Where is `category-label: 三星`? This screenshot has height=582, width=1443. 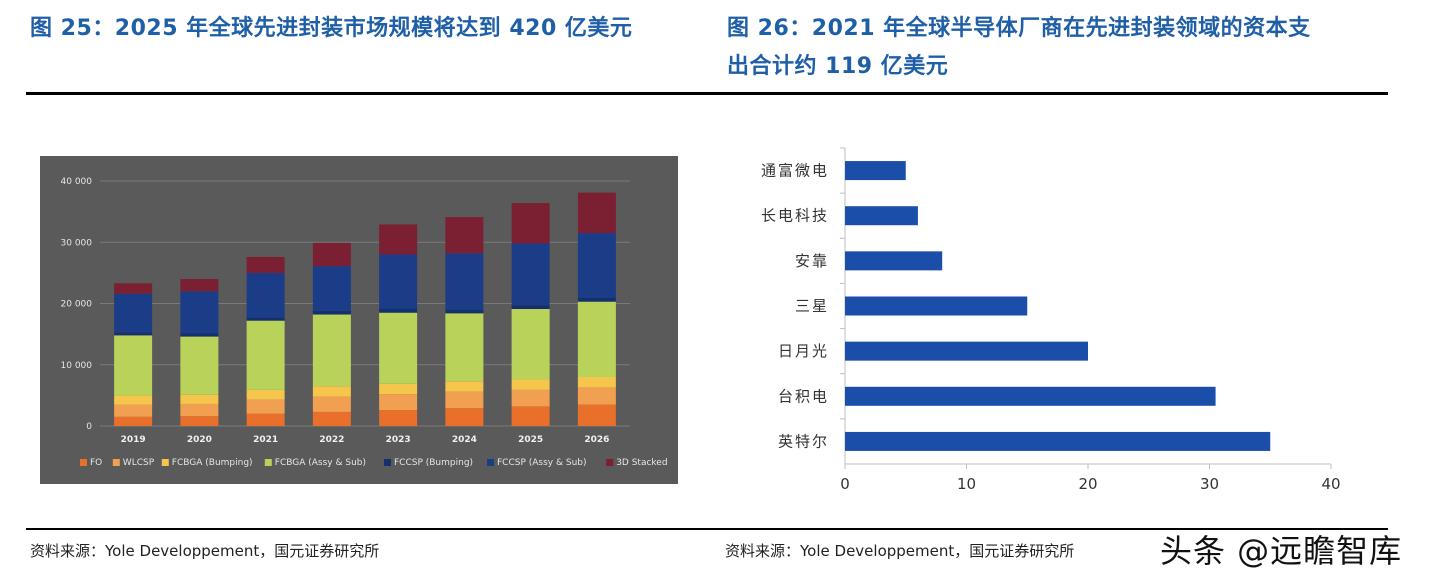 category-label: 三星 is located at coordinates (812, 306).